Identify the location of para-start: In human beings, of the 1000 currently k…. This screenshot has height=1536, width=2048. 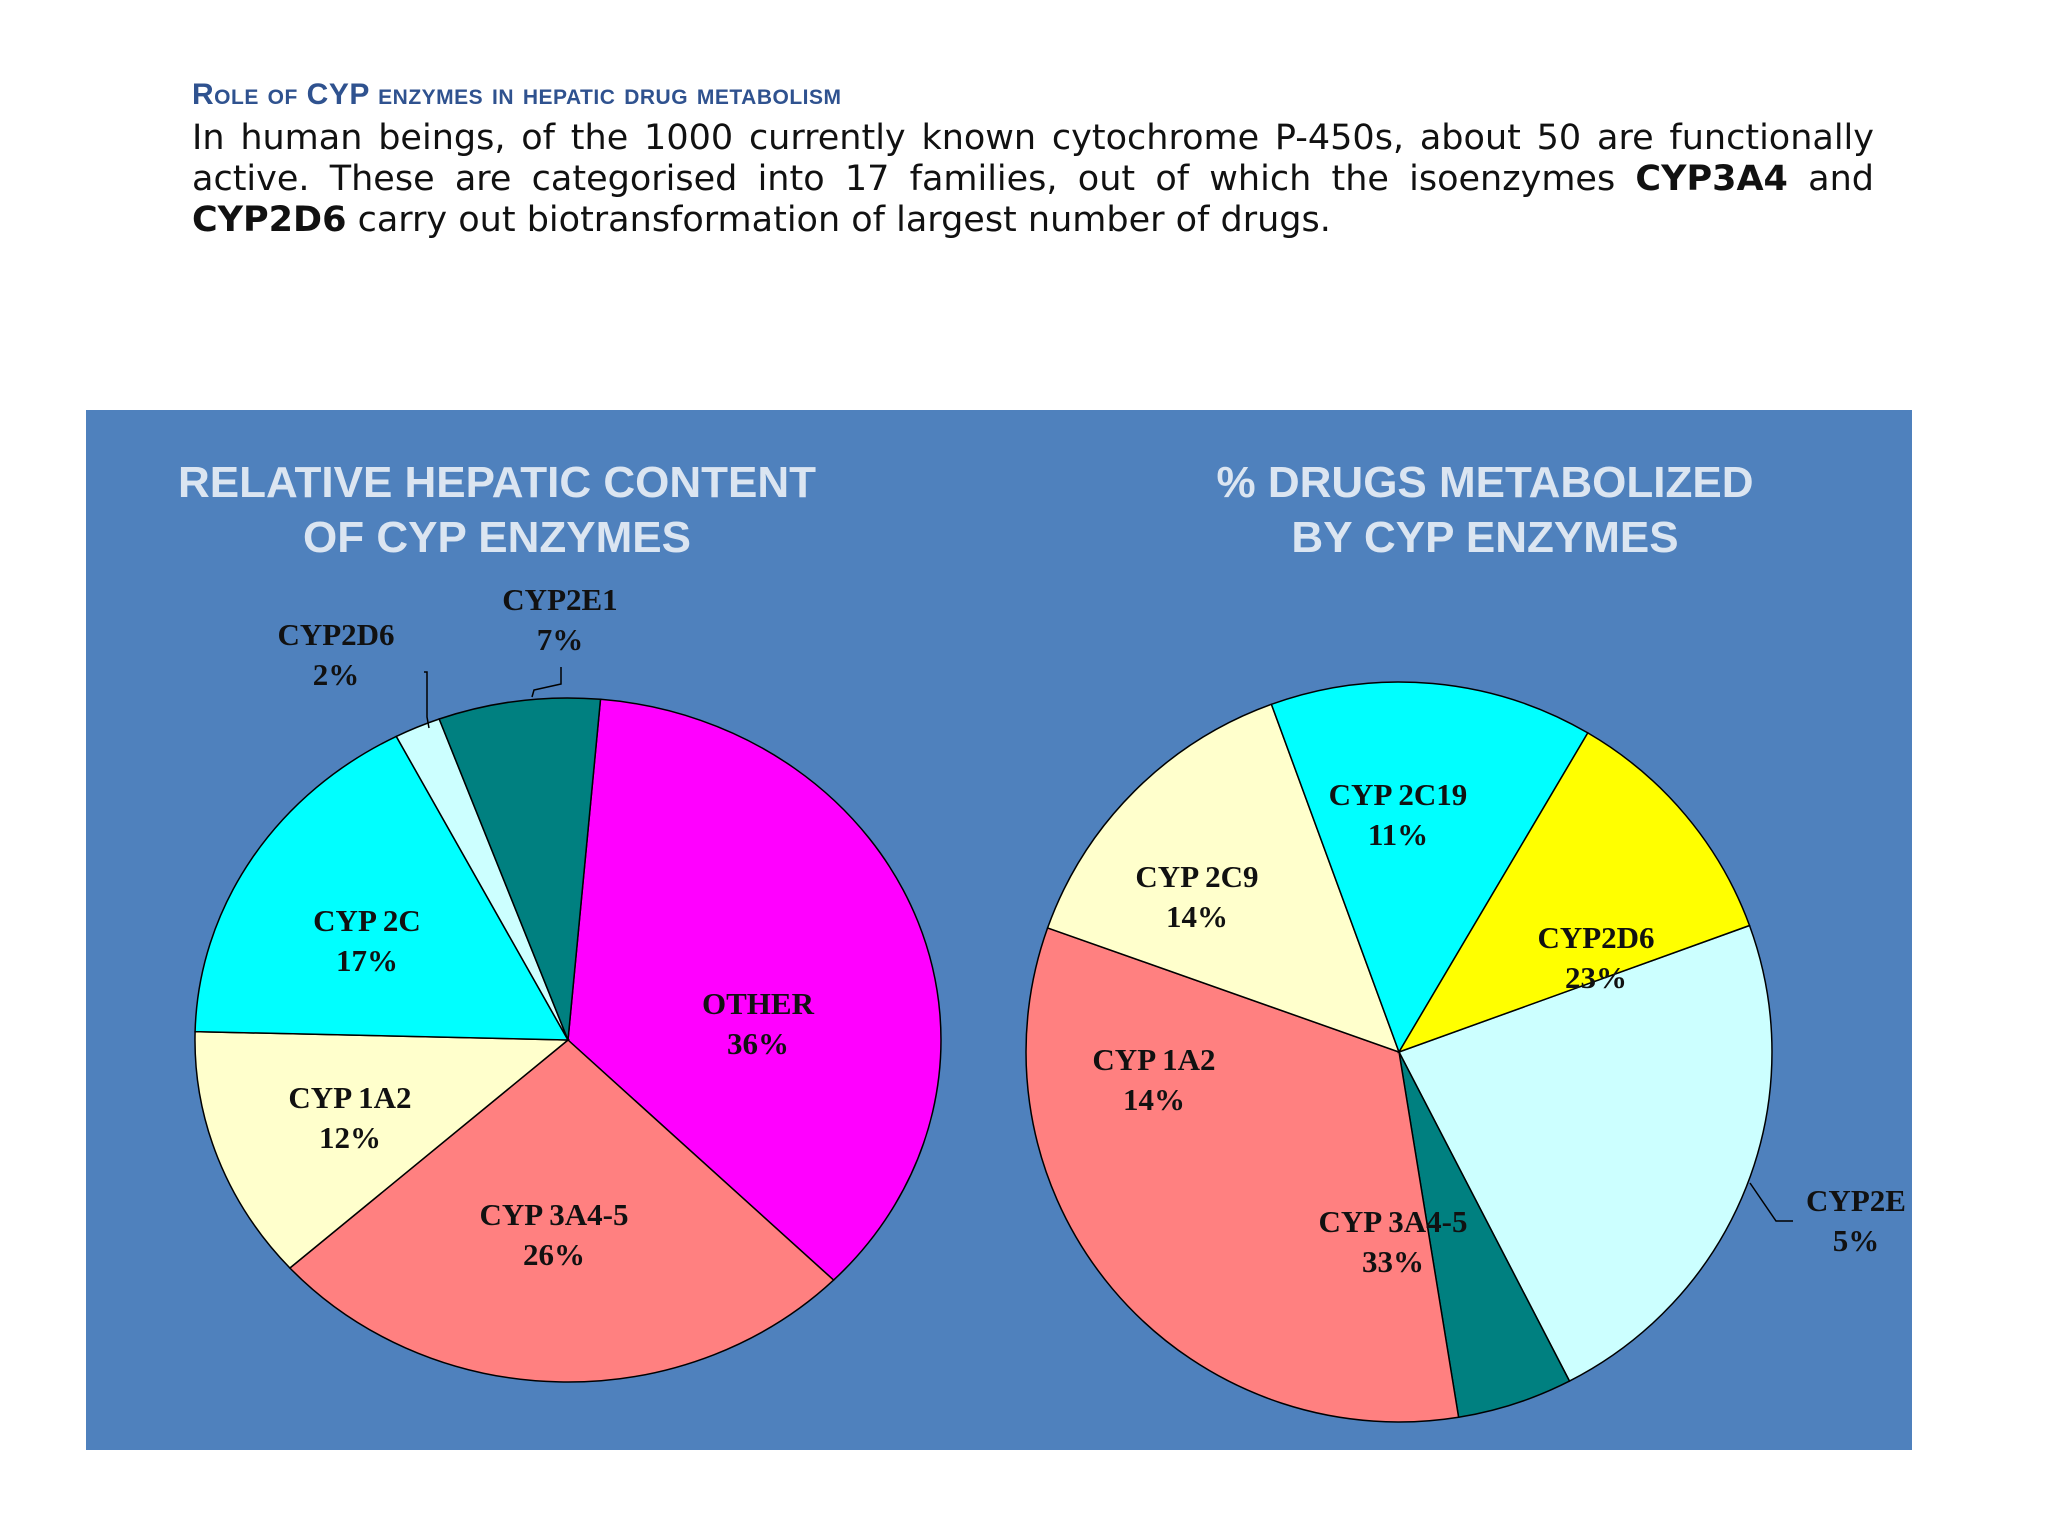
(1033, 158).